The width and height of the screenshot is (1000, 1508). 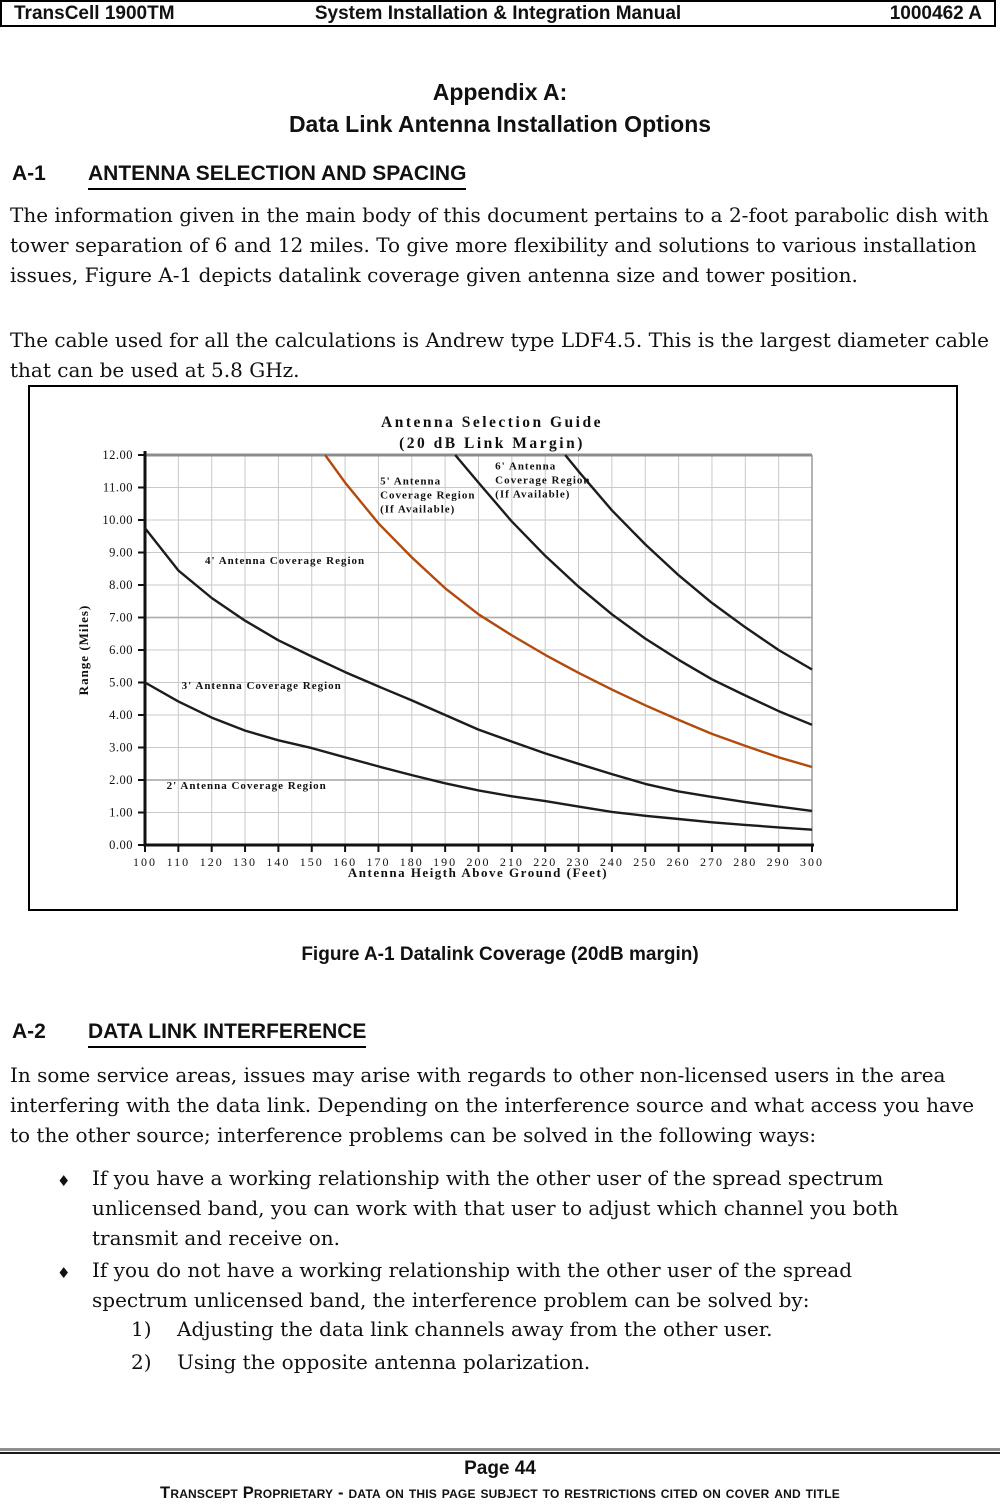 What do you see at coordinates (312, 862) in the screenshot?
I see `svg-text: 150` at bounding box center [312, 862].